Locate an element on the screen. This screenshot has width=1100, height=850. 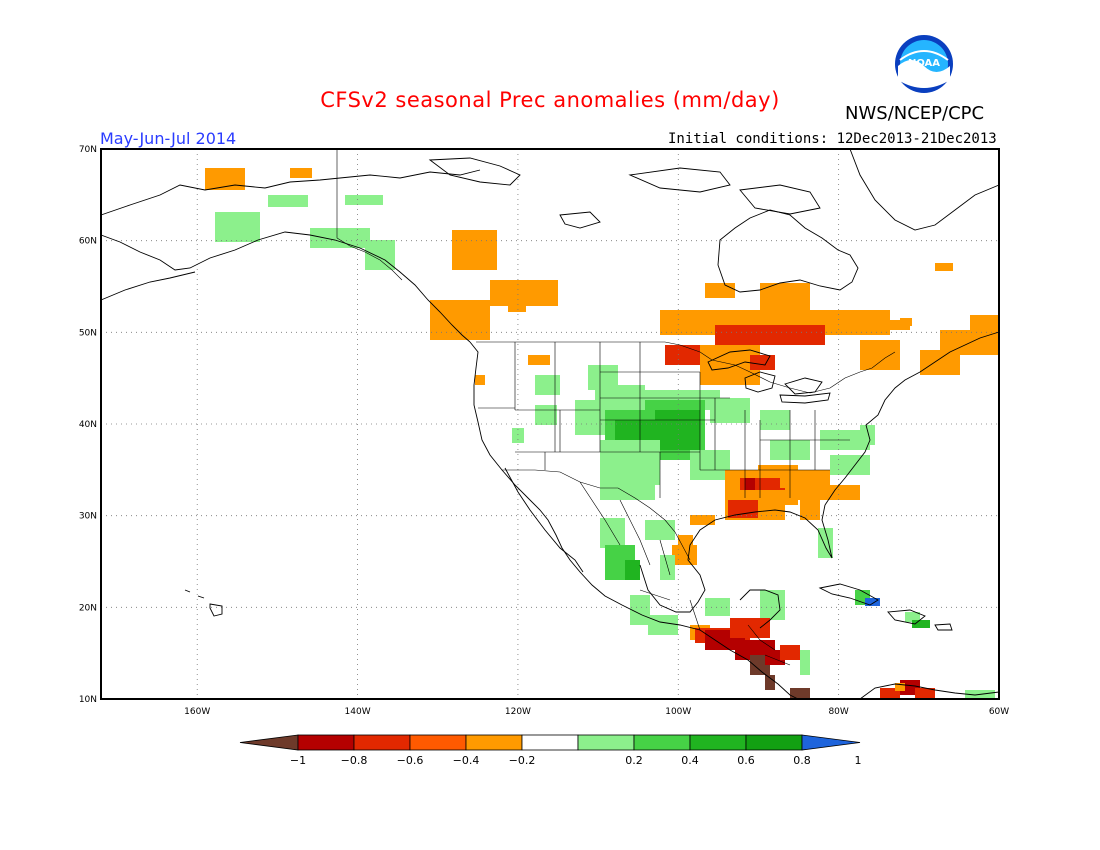
lat-tick-label: 60N is located at coordinates (88, 242).